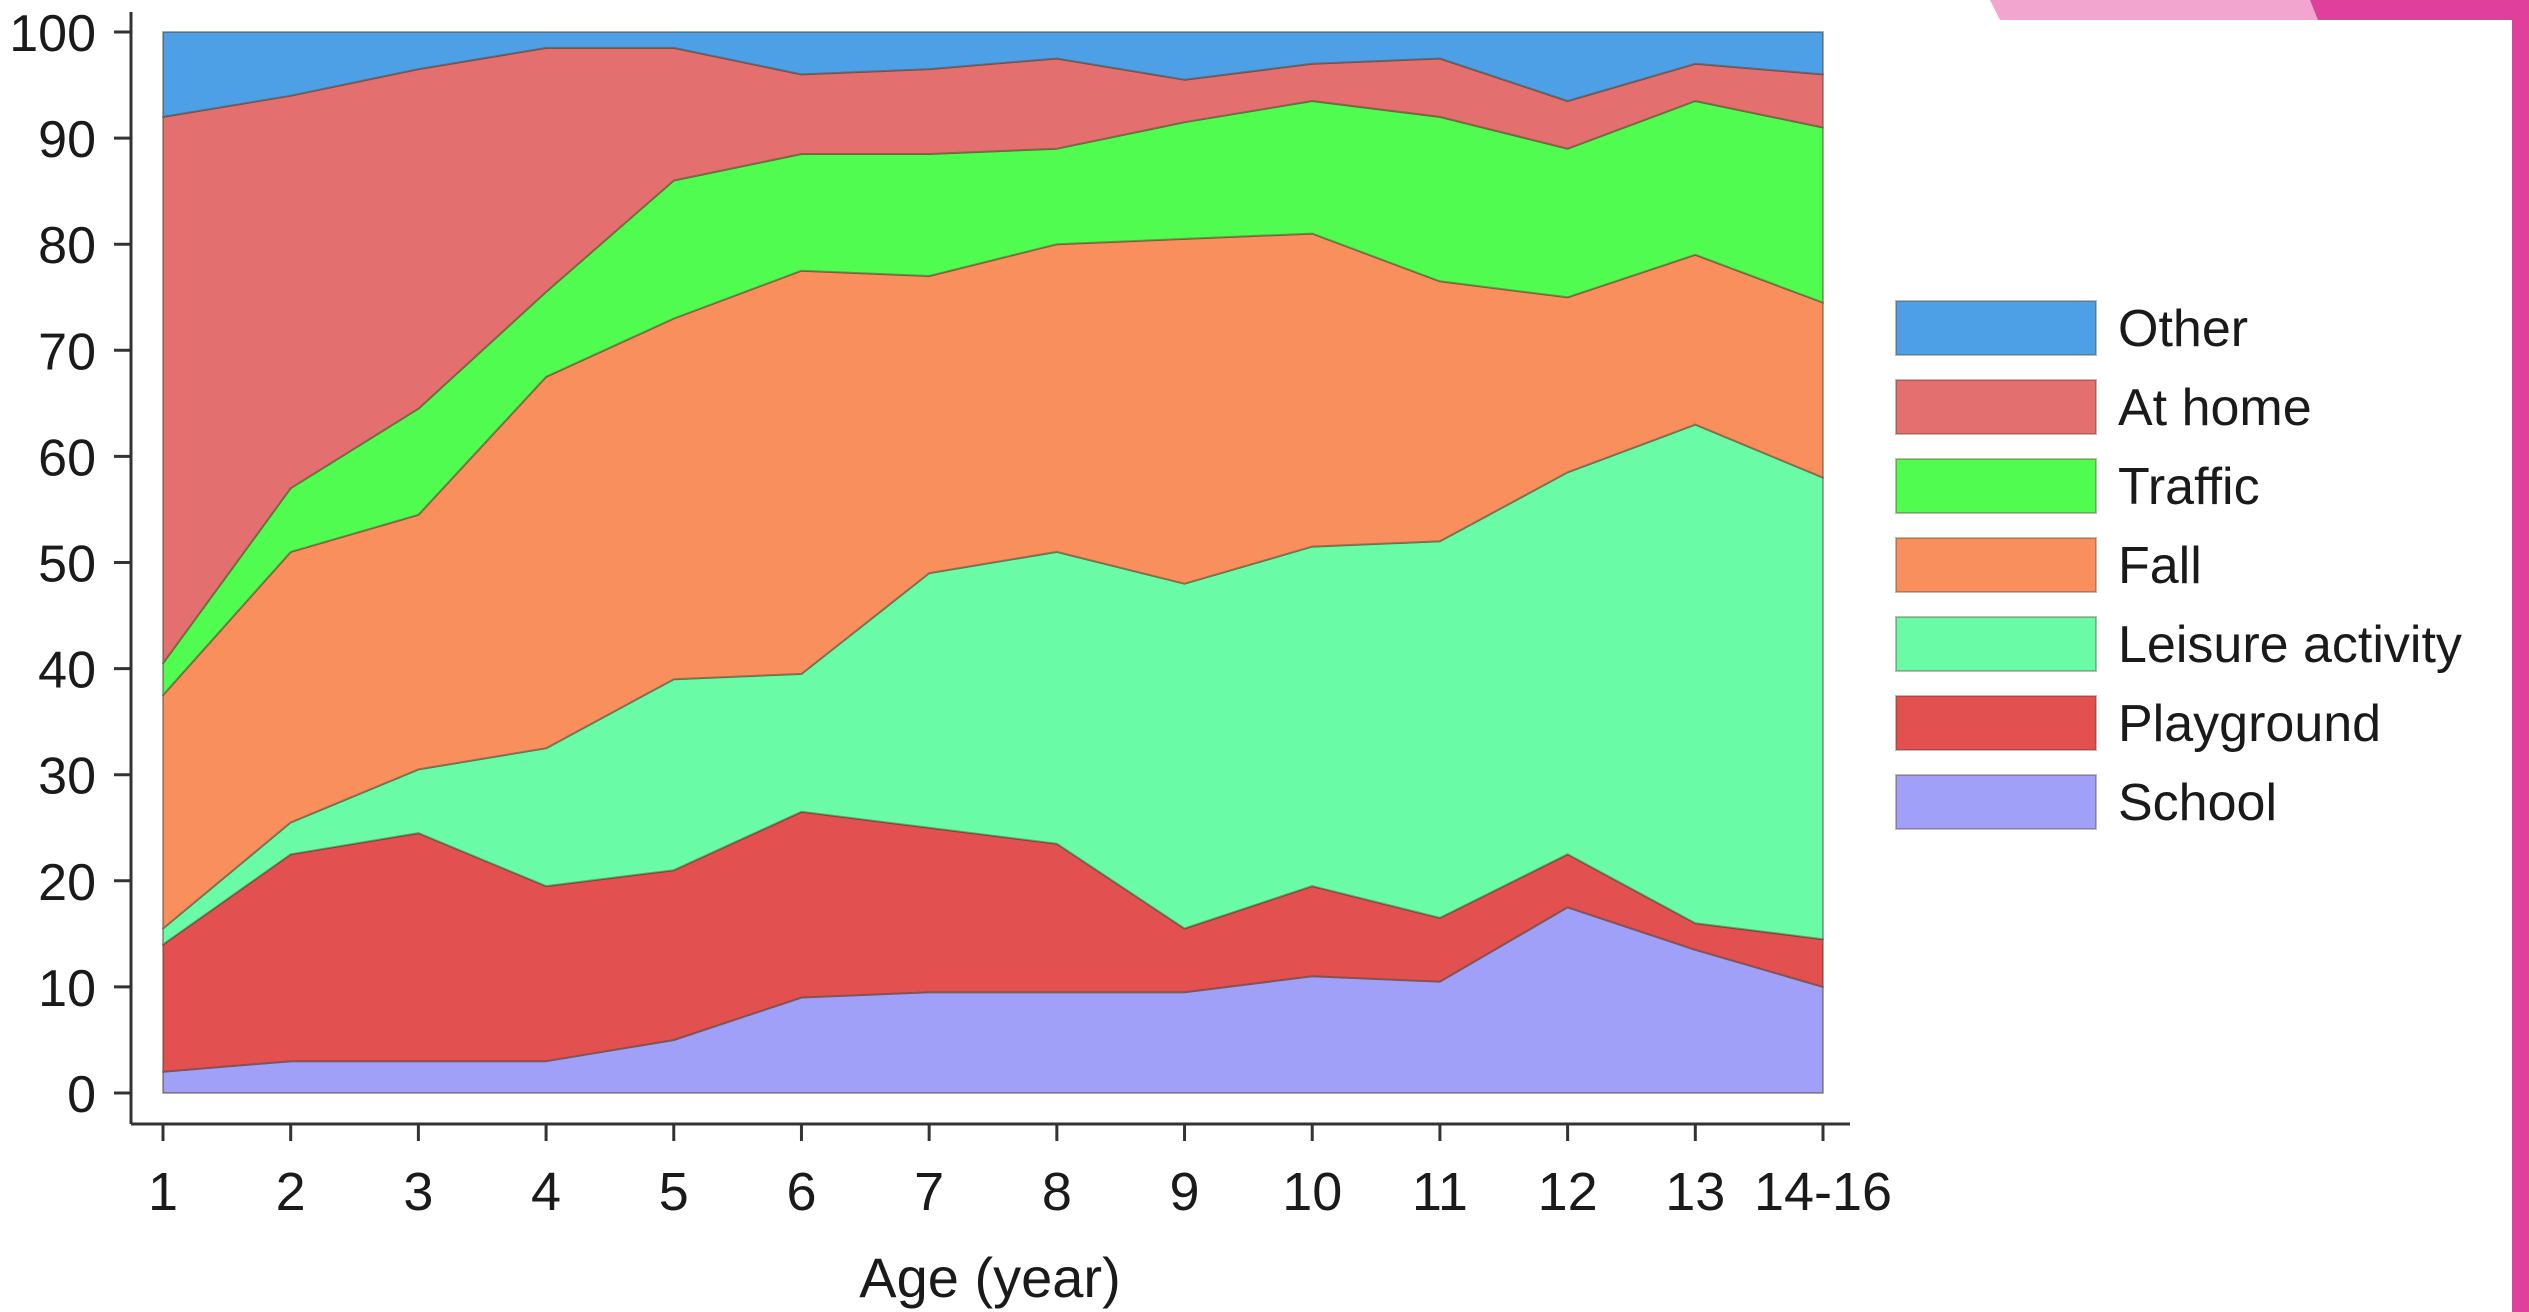 The width and height of the screenshot is (2529, 1312). What do you see at coordinates (2215, 408) in the screenshot?
I see `legend-label-at-home: At home` at bounding box center [2215, 408].